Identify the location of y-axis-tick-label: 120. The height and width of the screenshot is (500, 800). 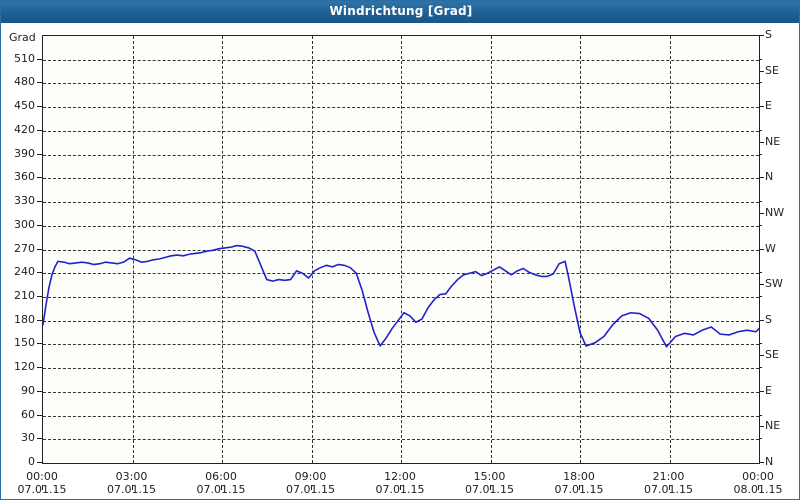
(24, 367).